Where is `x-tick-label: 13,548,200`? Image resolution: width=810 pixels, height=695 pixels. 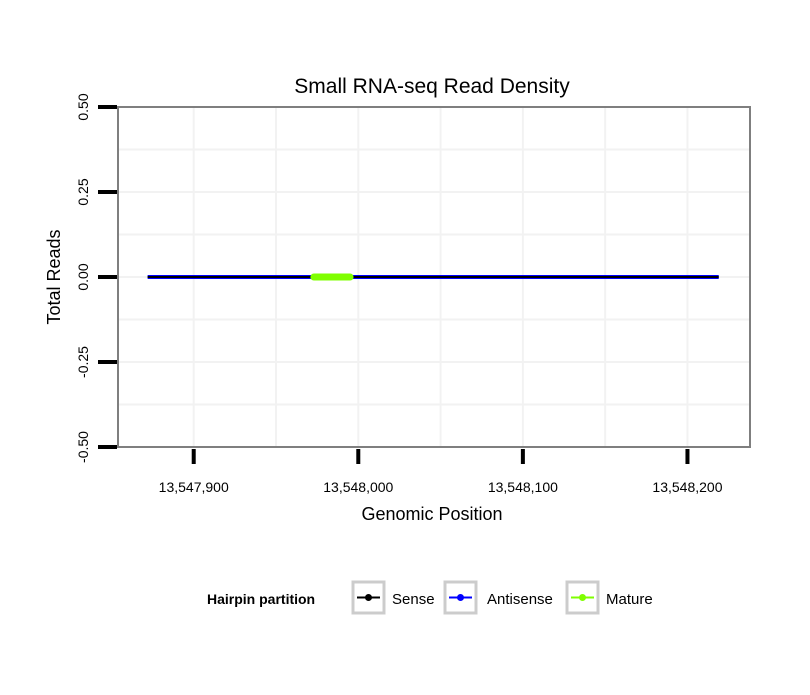 x-tick-label: 13,548,200 is located at coordinates (687, 487).